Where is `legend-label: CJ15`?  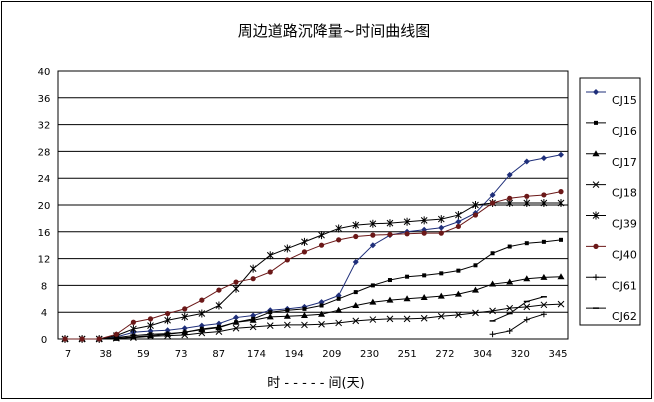 legend-label: CJ15 is located at coordinates (624, 100).